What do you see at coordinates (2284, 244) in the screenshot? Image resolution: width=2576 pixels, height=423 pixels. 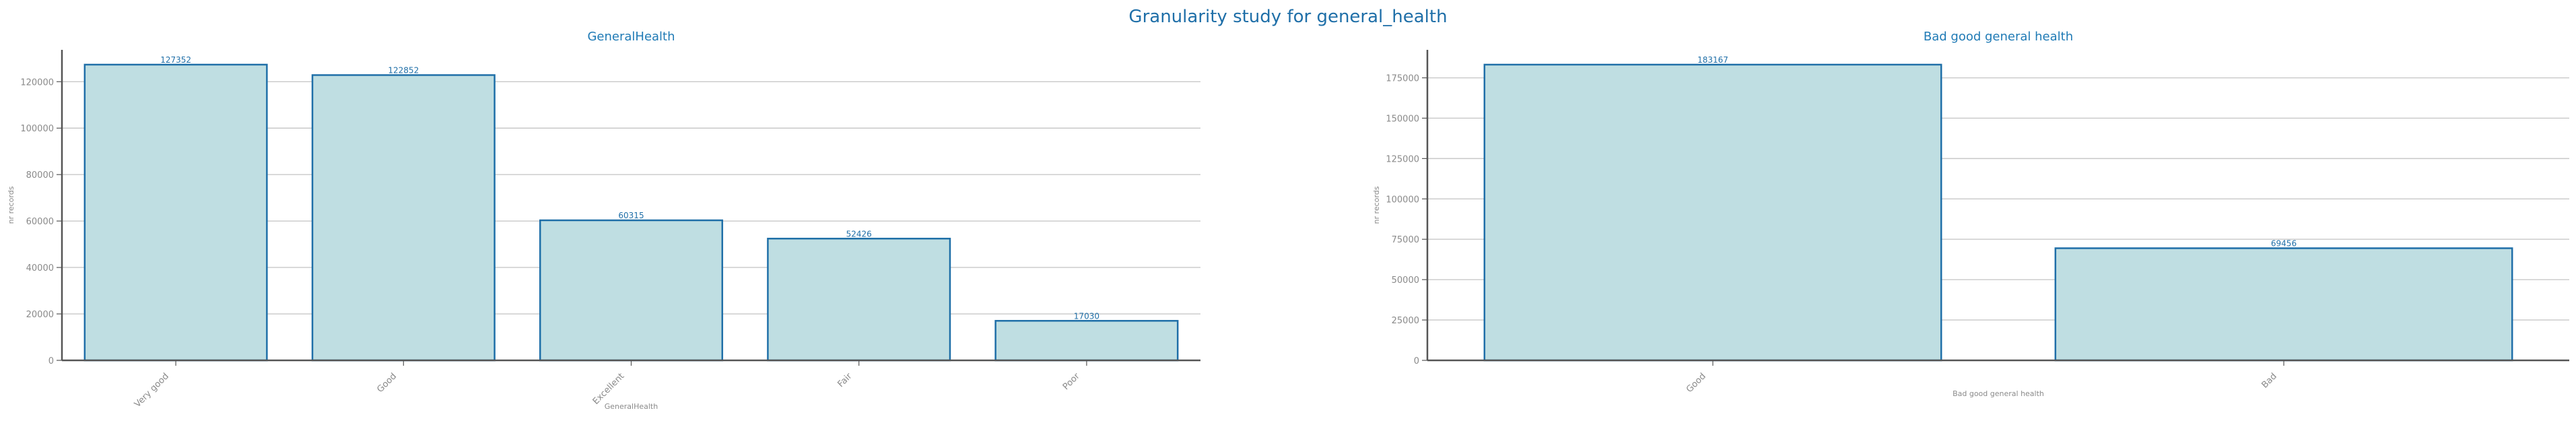 I see `data-label-bad: 69456` at bounding box center [2284, 244].